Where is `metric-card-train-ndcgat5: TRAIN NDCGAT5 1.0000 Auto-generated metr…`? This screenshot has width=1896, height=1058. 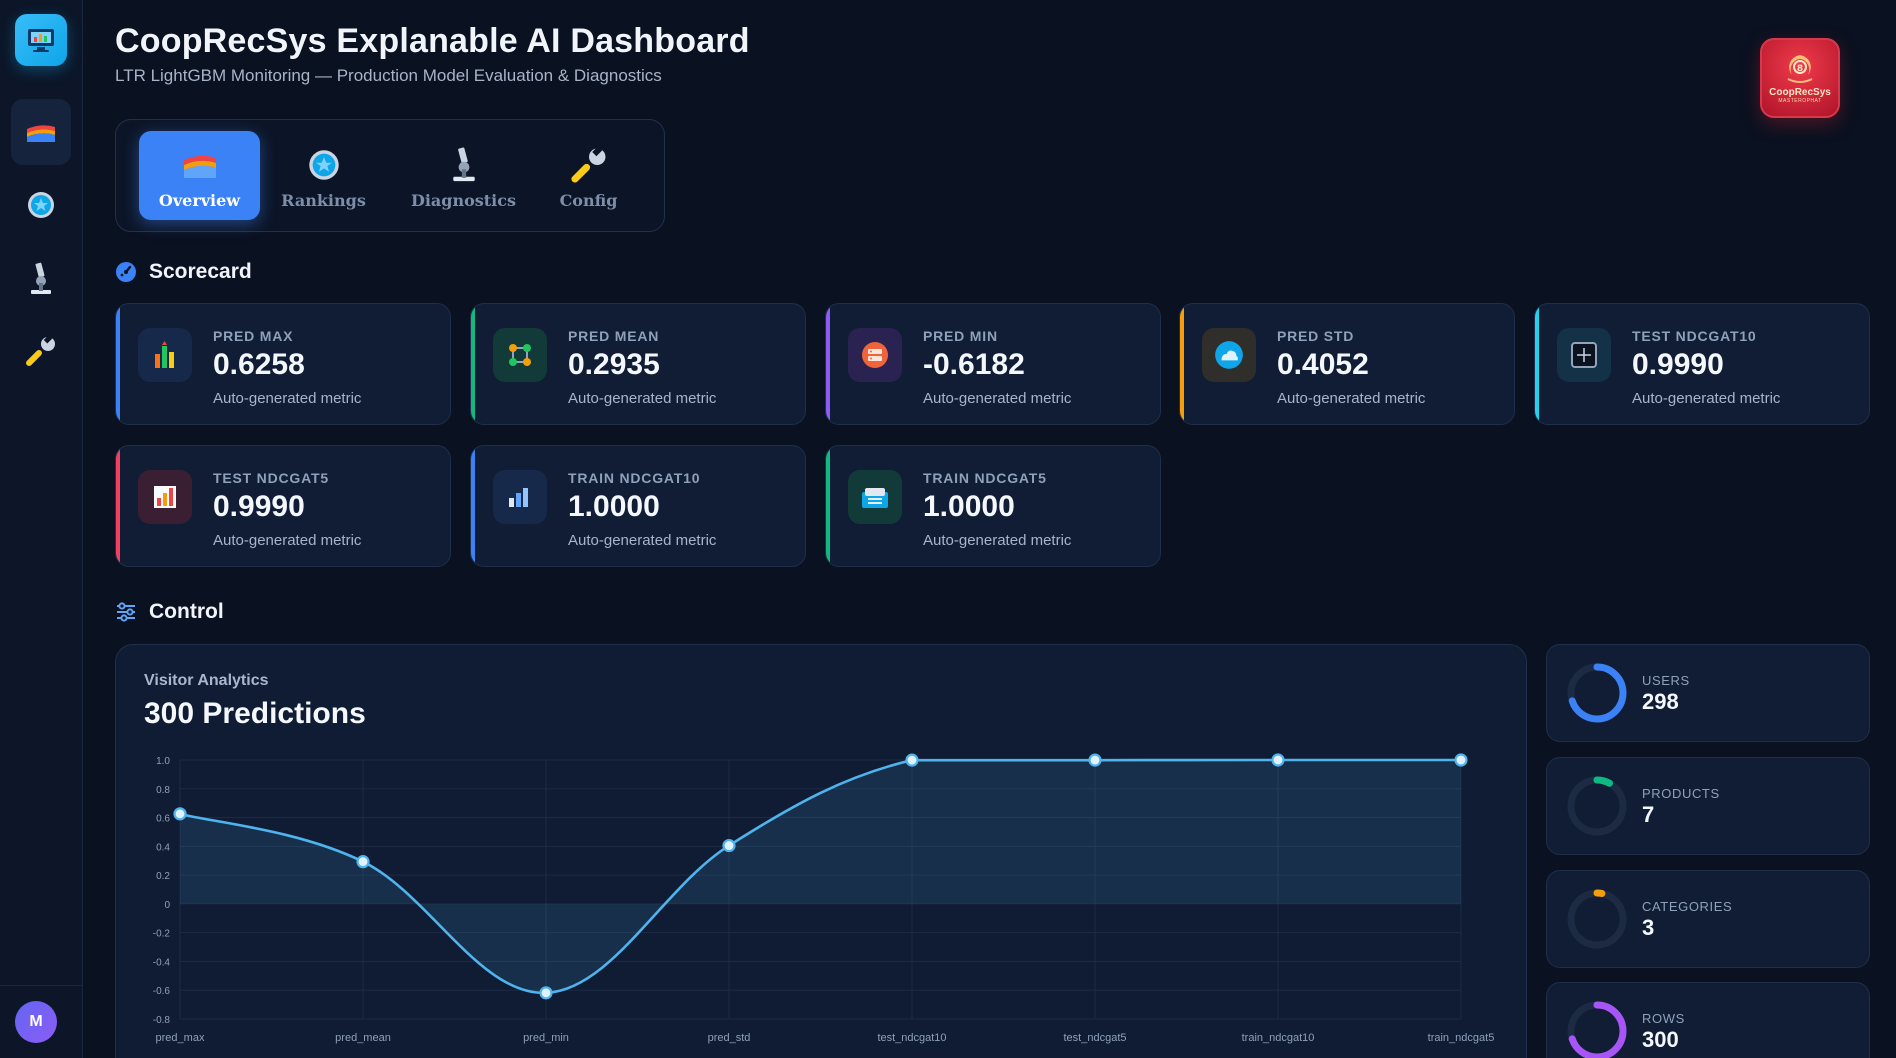
metric-card-train-ndcgat5: TRAIN NDCGAT5 1.0000 Auto-generated metr… is located at coordinates (993, 506).